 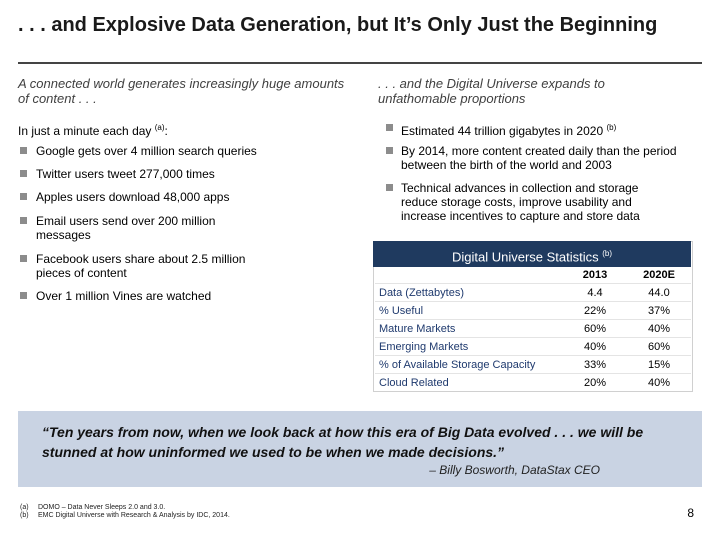 What do you see at coordinates (133, 197) in the screenshot?
I see `left-item-apple: Apples users download 48,000 apps` at bounding box center [133, 197].